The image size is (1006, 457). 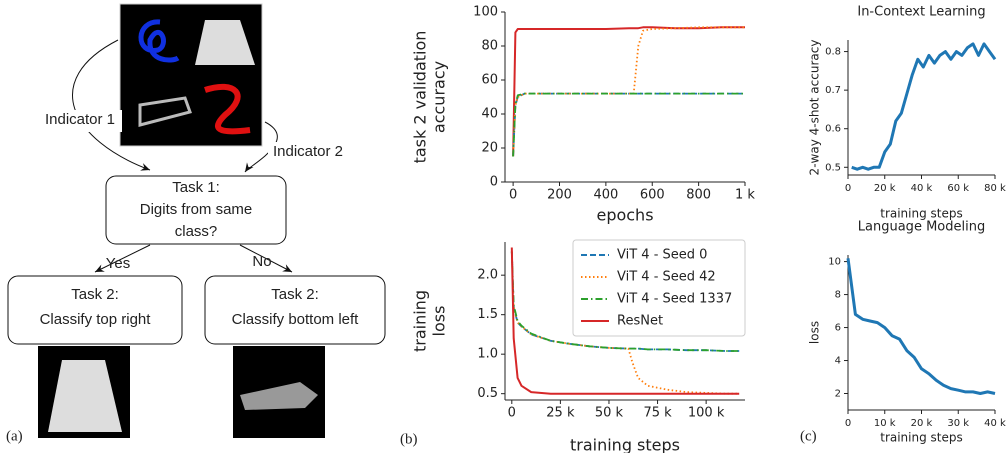 I want to click on task-text: Classify bottom left, so click(x=296, y=319).